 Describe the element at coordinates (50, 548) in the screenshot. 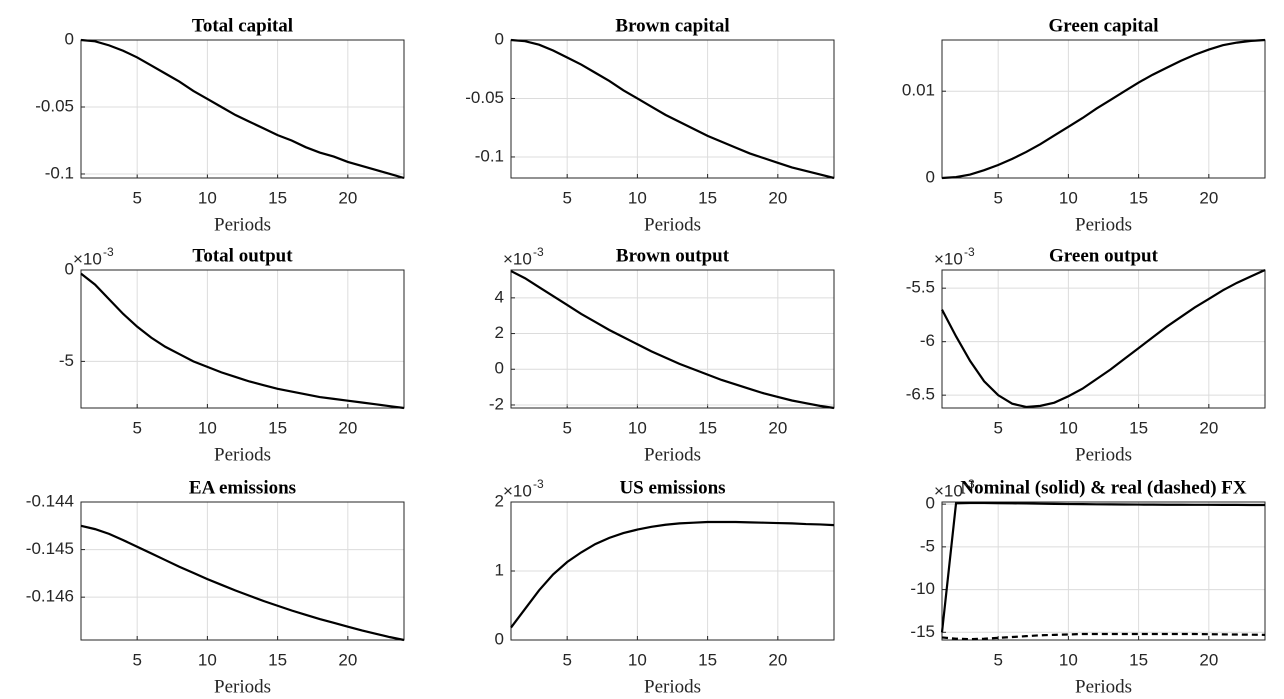

I see `y-tick-label: -0.145` at that location.